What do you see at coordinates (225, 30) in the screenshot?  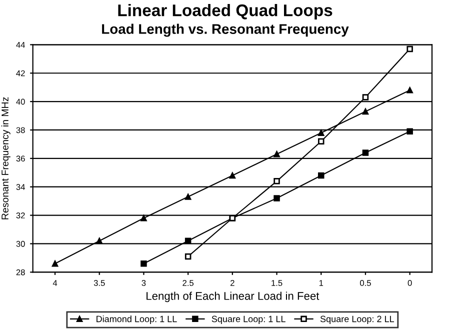 I see `chart-subtitle: Load Length vs. Resonant Frequency` at bounding box center [225, 30].